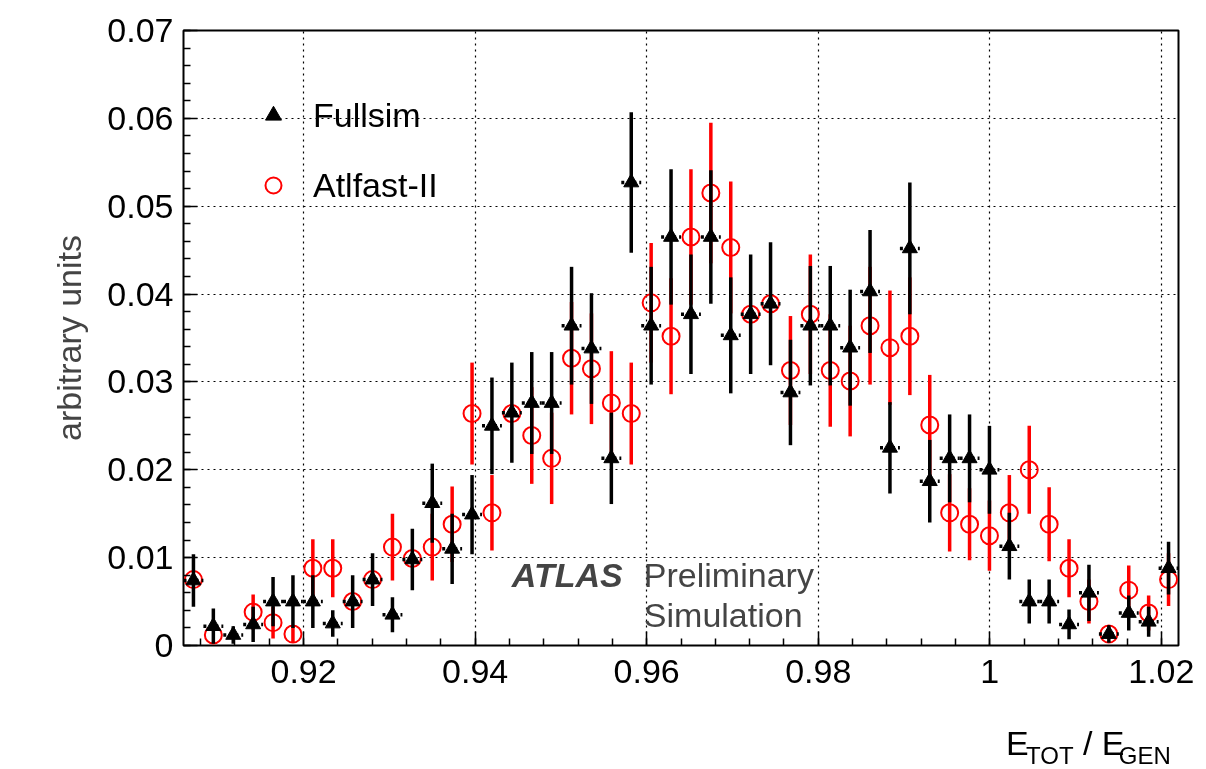 This screenshot has height=769, width=1206. What do you see at coordinates (990, 670) in the screenshot?
I see `x-tick-label: 1` at bounding box center [990, 670].